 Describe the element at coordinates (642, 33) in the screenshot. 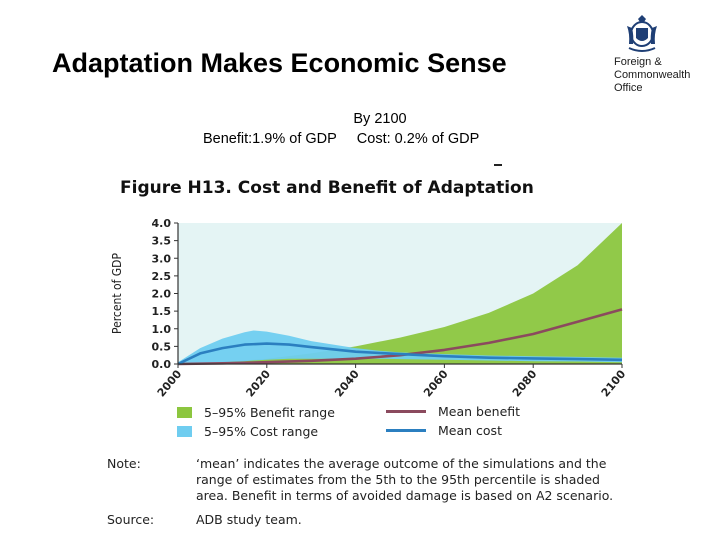

I see `royal-crest-icon` at that location.